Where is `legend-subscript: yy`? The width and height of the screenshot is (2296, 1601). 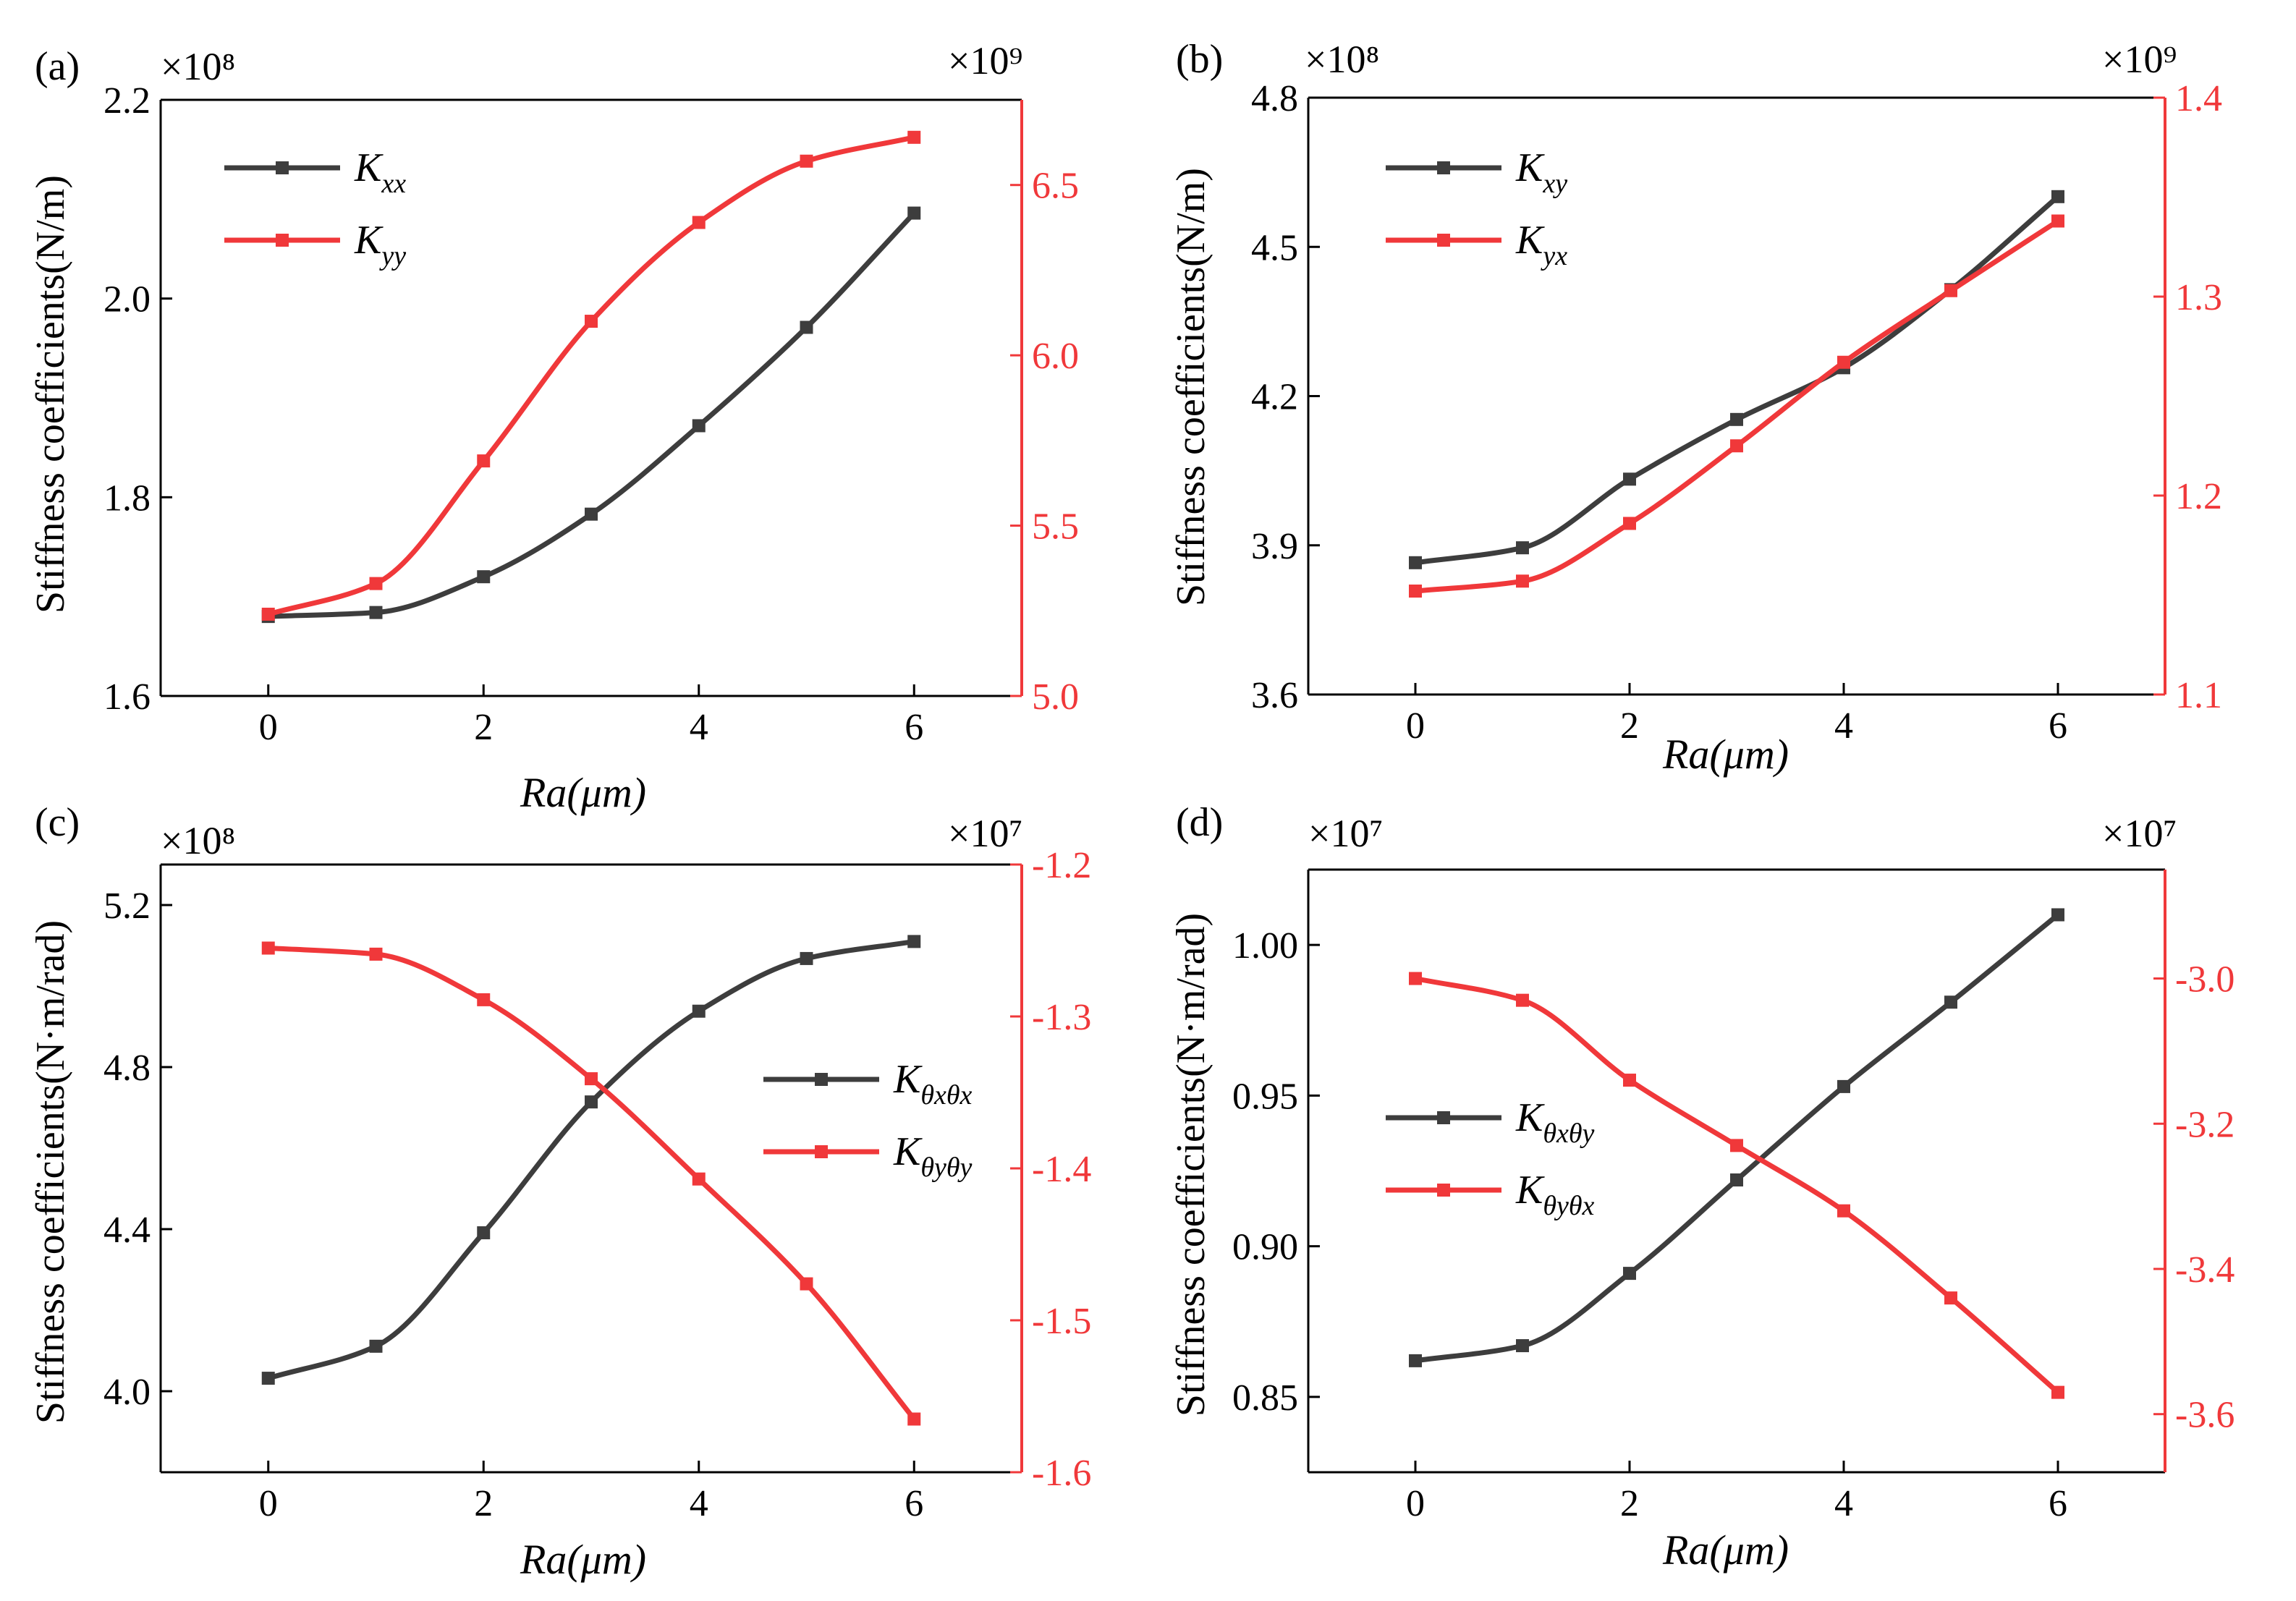
legend-subscript: yy is located at coordinates (392, 256).